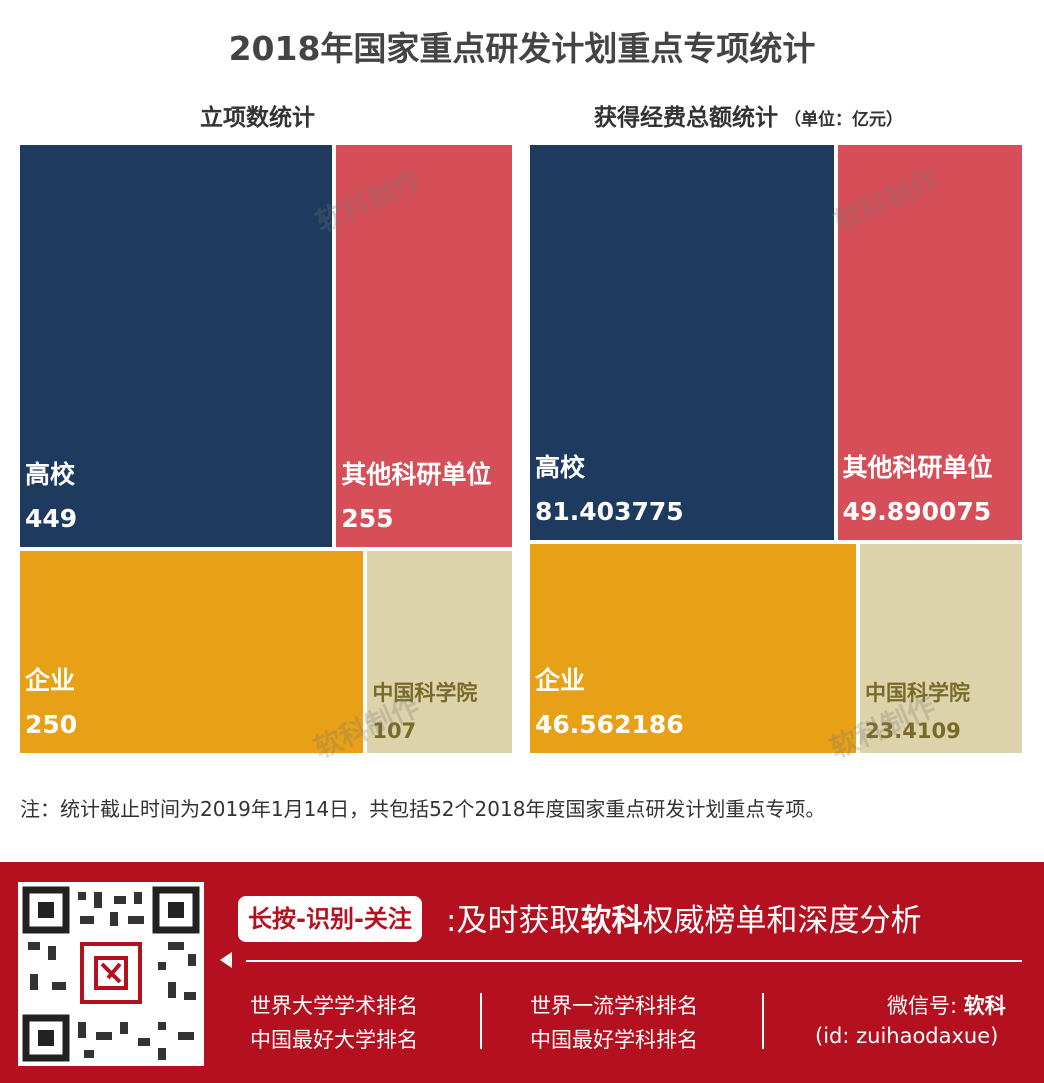 This screenshot has width=1044, height=1083. I want to click on wechat-id: (id: zuihaodaxue), so click(907, 1036).